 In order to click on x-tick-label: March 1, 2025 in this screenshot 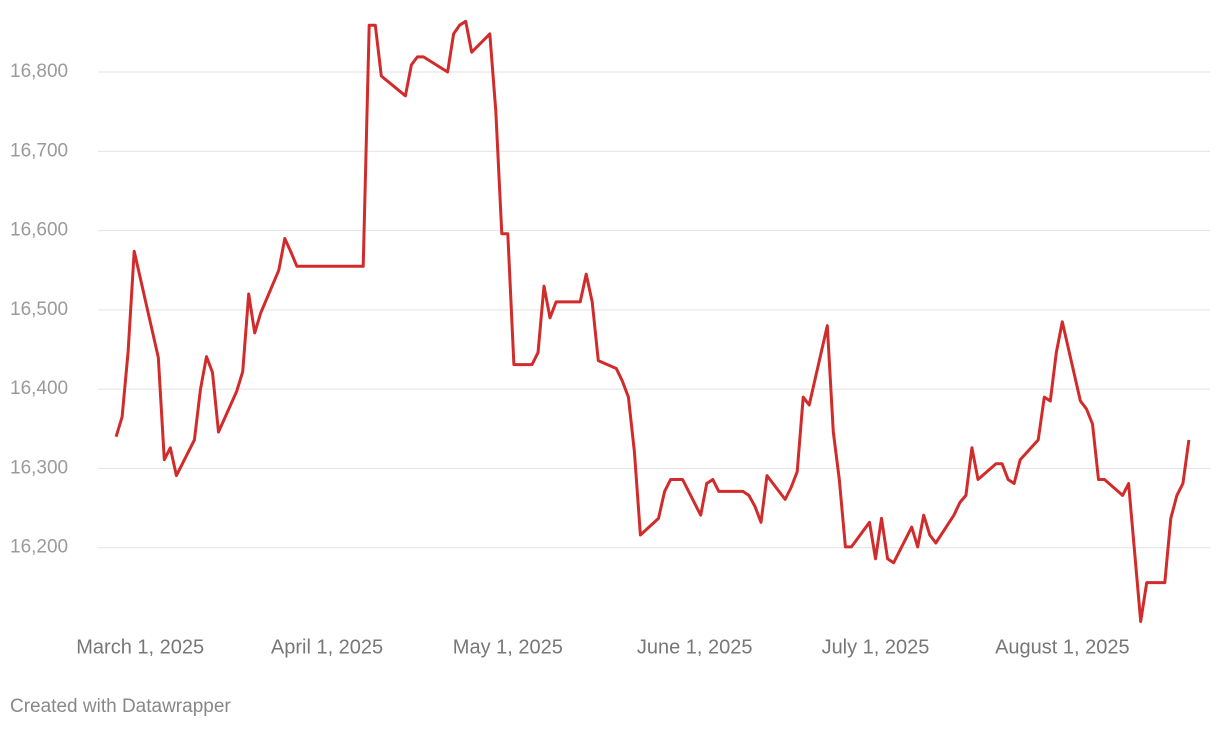, I will do `click(140, 647)`.